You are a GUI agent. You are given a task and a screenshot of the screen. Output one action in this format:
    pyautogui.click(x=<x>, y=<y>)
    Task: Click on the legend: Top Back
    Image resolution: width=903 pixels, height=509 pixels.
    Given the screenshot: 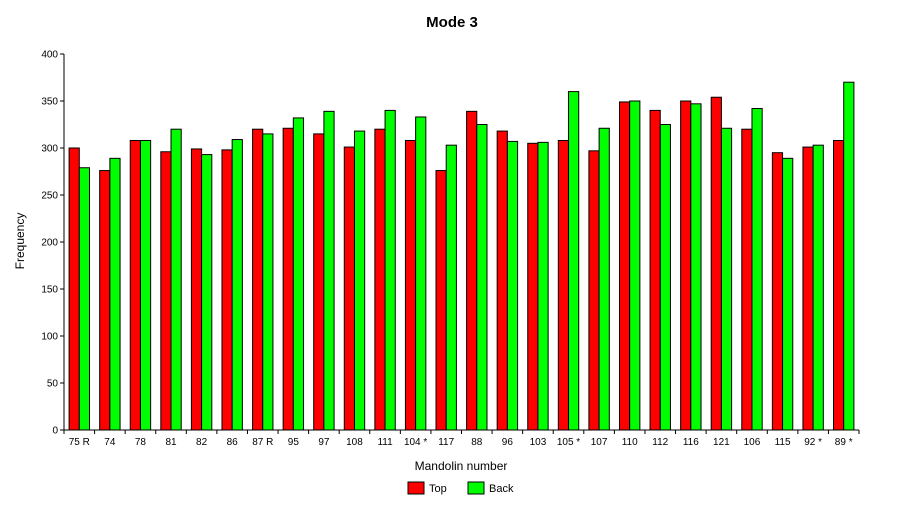 What is the action you would take?
    pyautogui.click(x=460, y=488)
    